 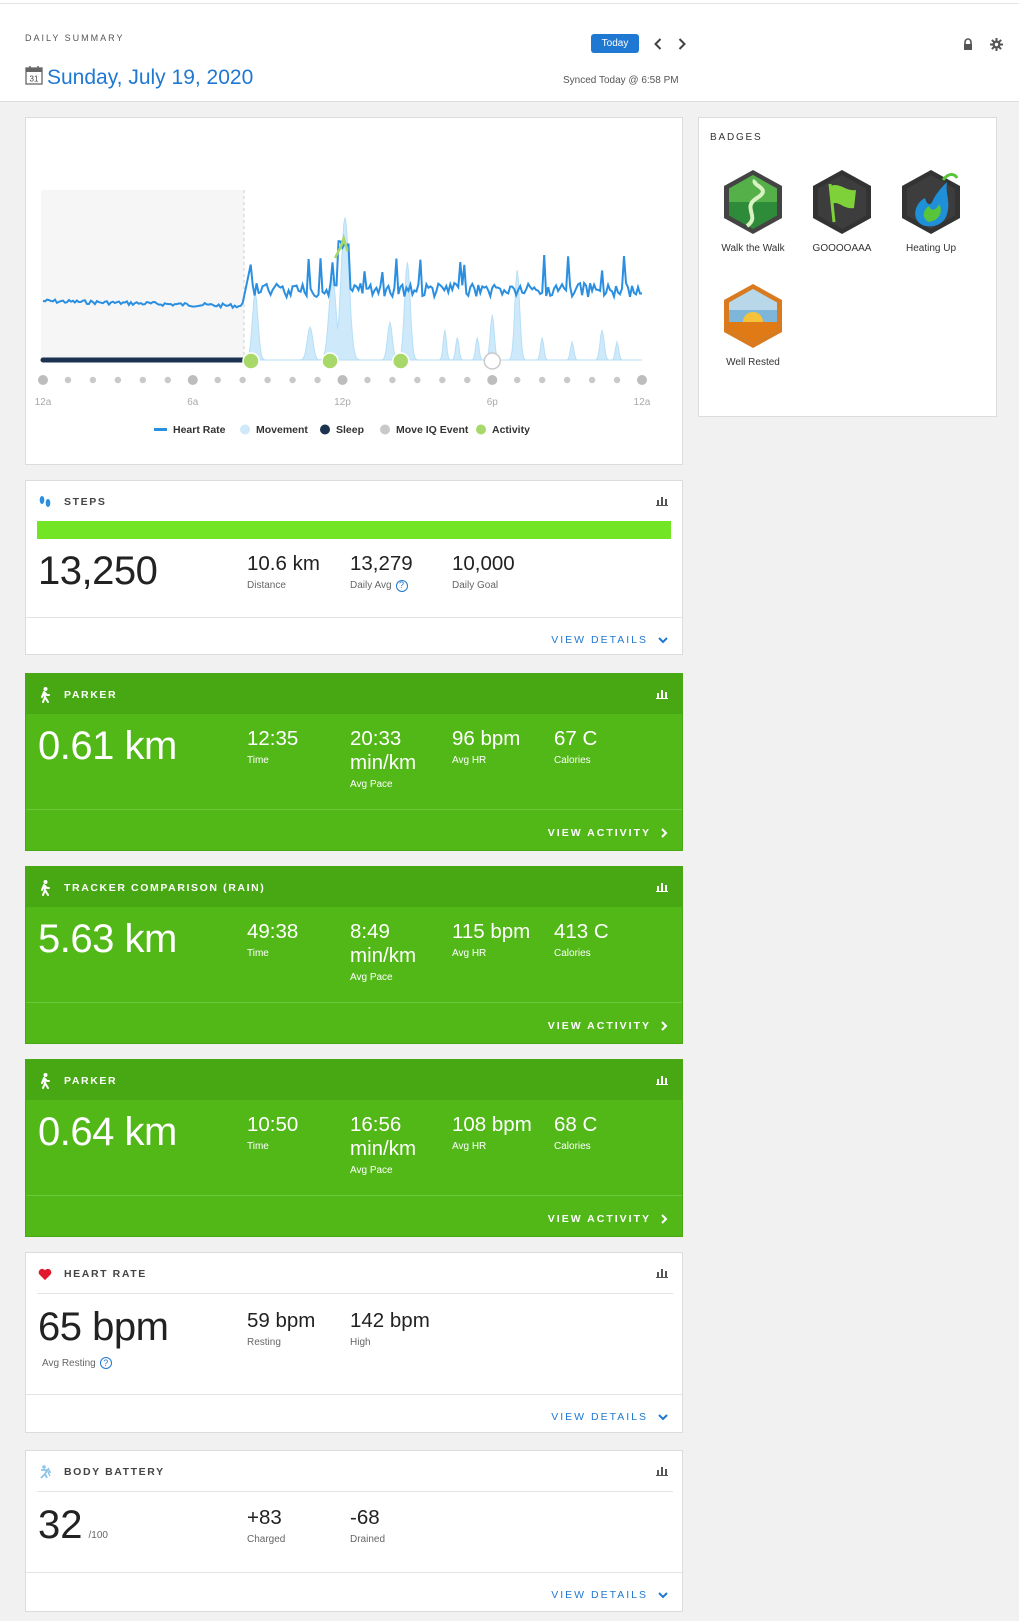 I want to click on activity-header-band, so click(x=354, y=887).